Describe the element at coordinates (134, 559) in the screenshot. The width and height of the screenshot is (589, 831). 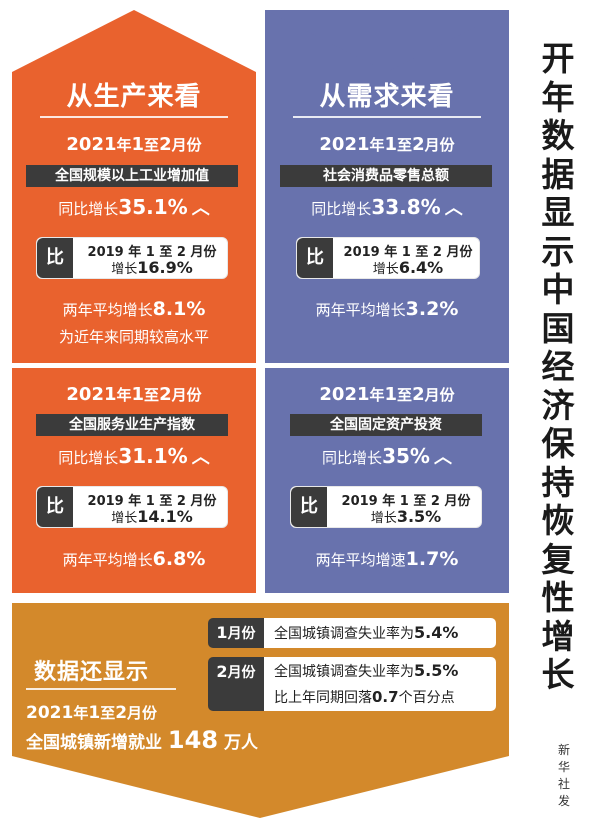
I see `left-bottom-average: 两年平均增长6.8%` at that location.